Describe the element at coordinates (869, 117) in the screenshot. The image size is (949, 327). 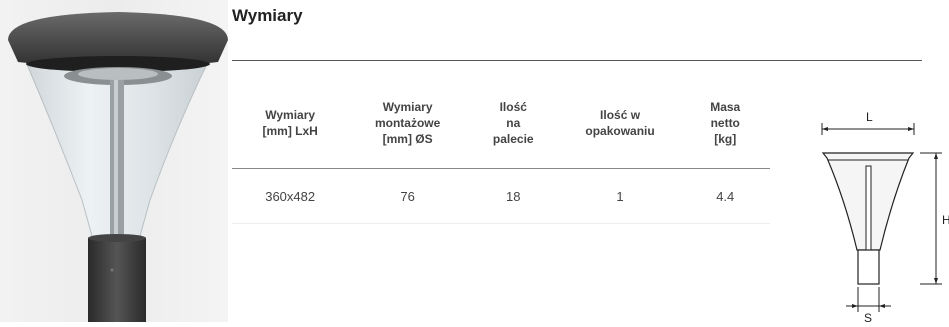
I see `dimension-label-l: L` at that location.